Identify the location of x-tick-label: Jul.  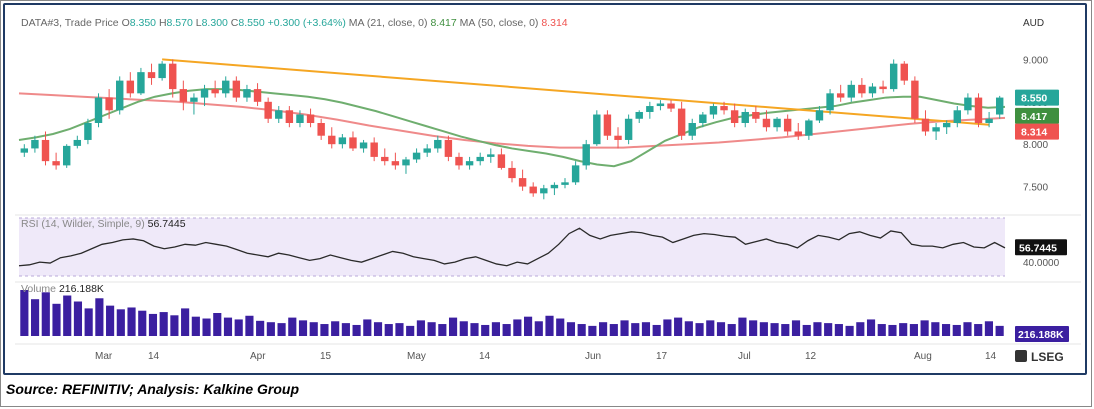
(744, 356).